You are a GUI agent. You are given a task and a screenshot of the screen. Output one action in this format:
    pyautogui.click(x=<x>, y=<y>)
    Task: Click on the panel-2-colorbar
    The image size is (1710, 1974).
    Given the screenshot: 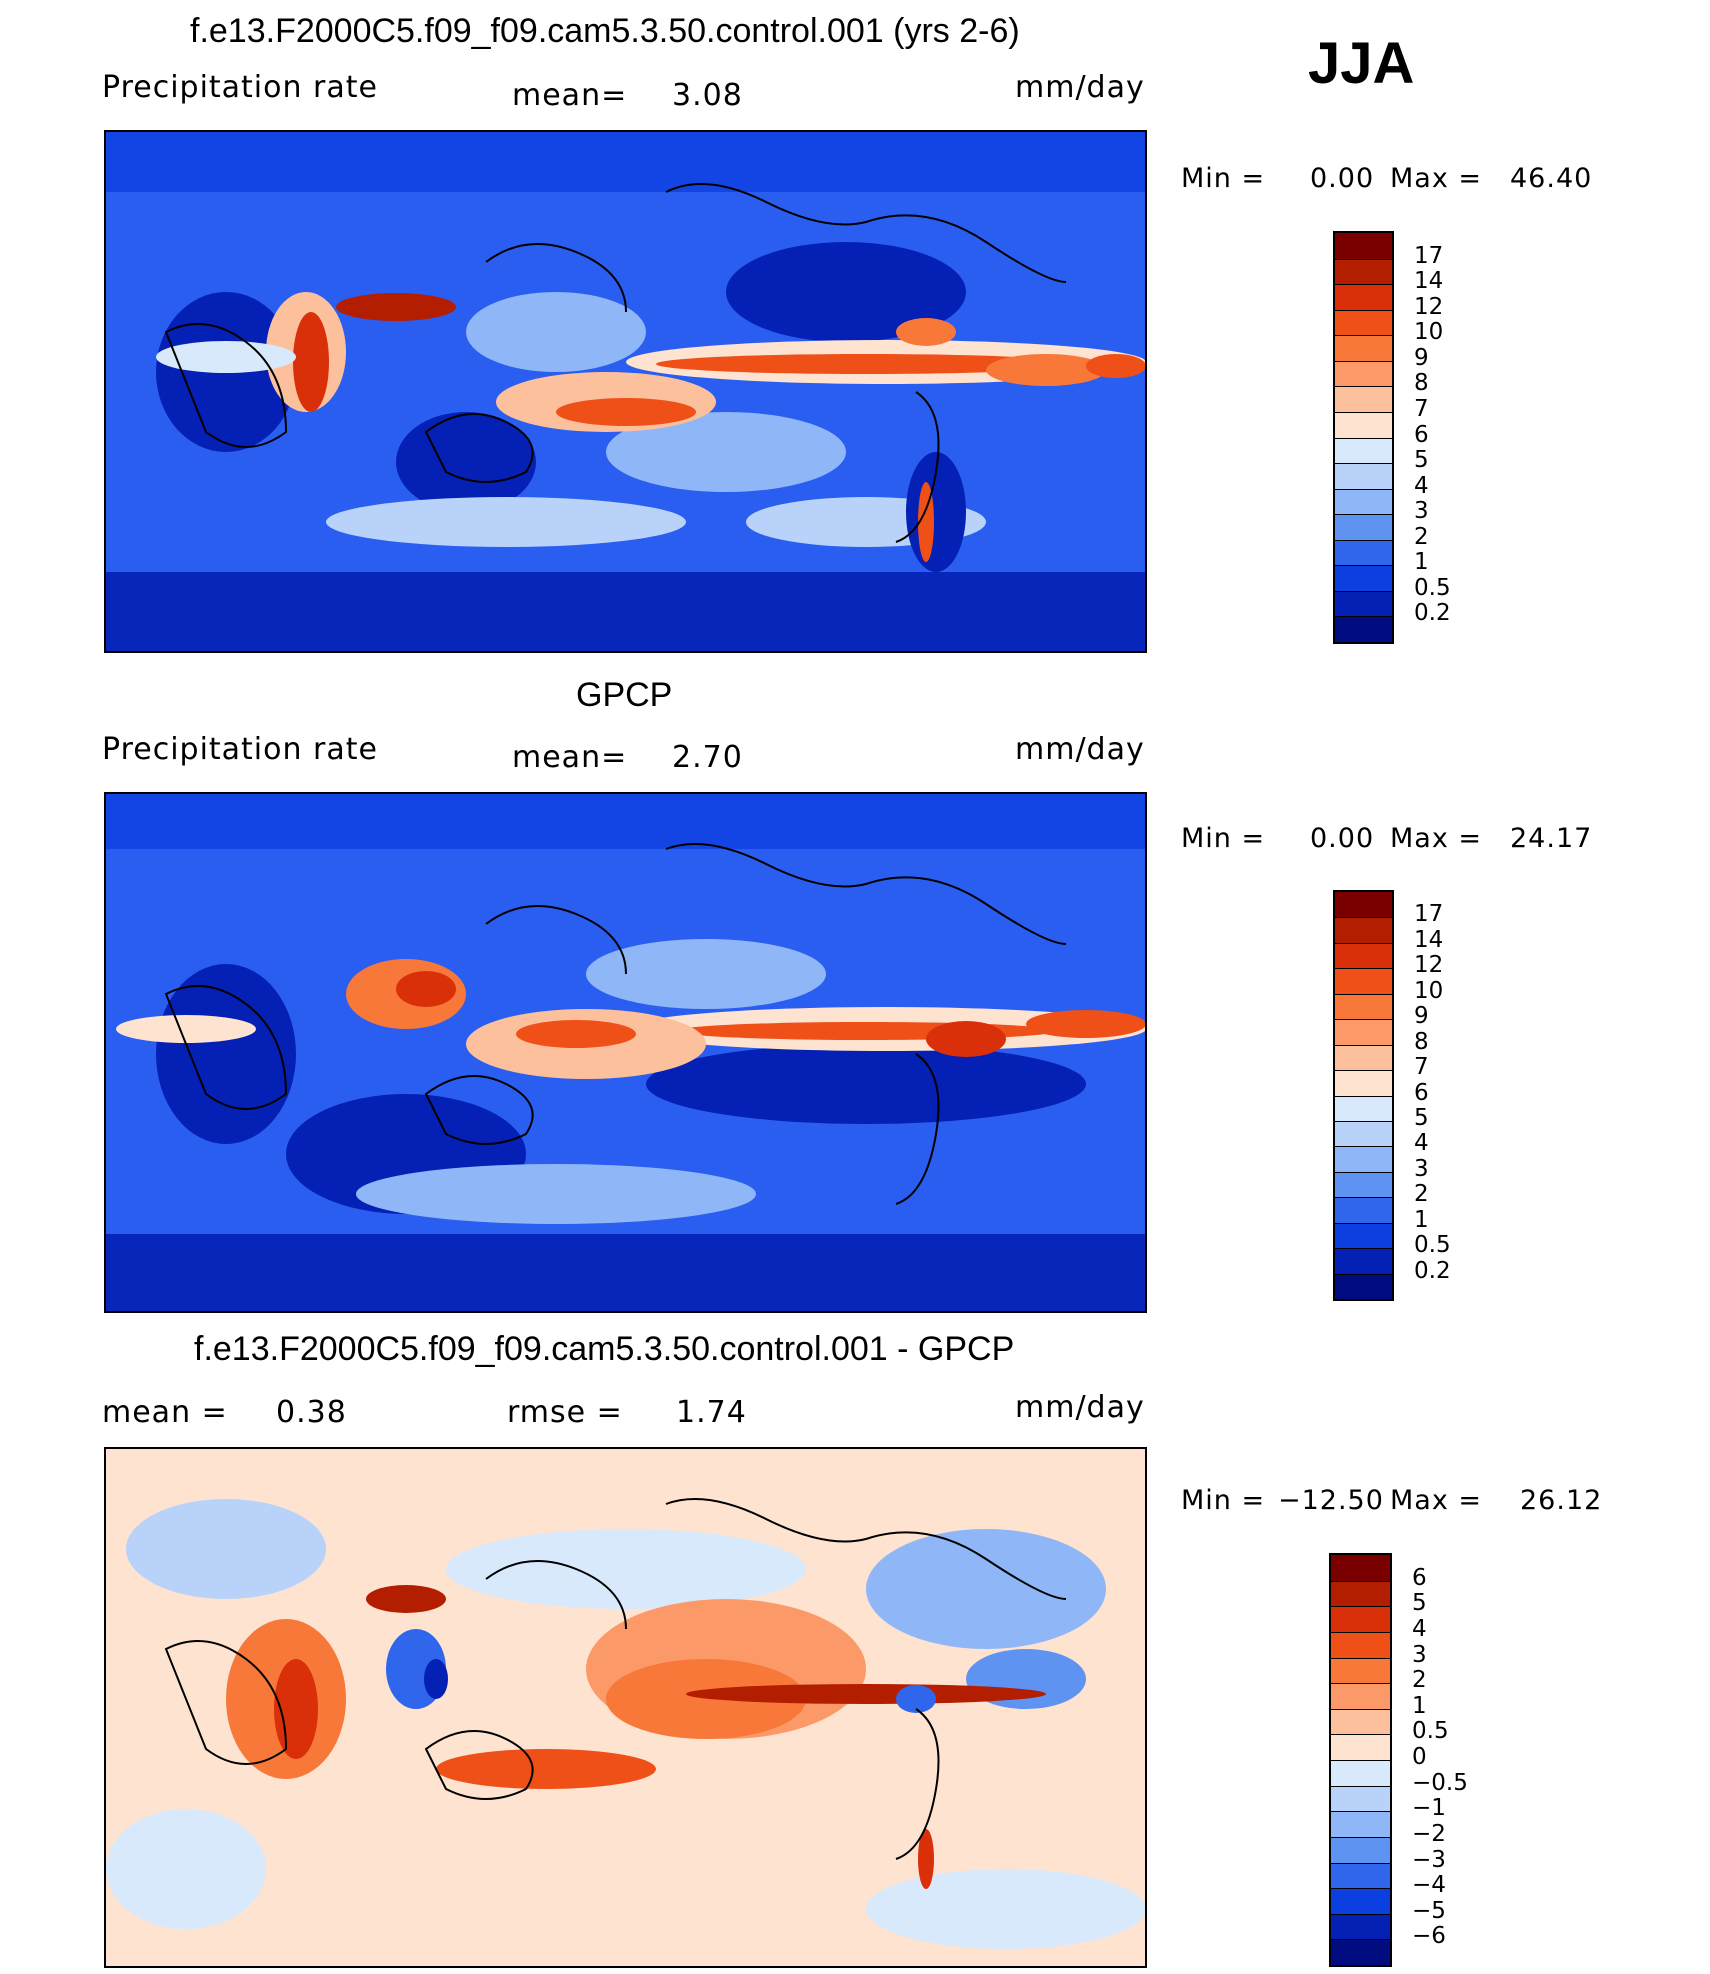 What is the action you would take?
    pyautogui.click(x=1363, y=1095)
    